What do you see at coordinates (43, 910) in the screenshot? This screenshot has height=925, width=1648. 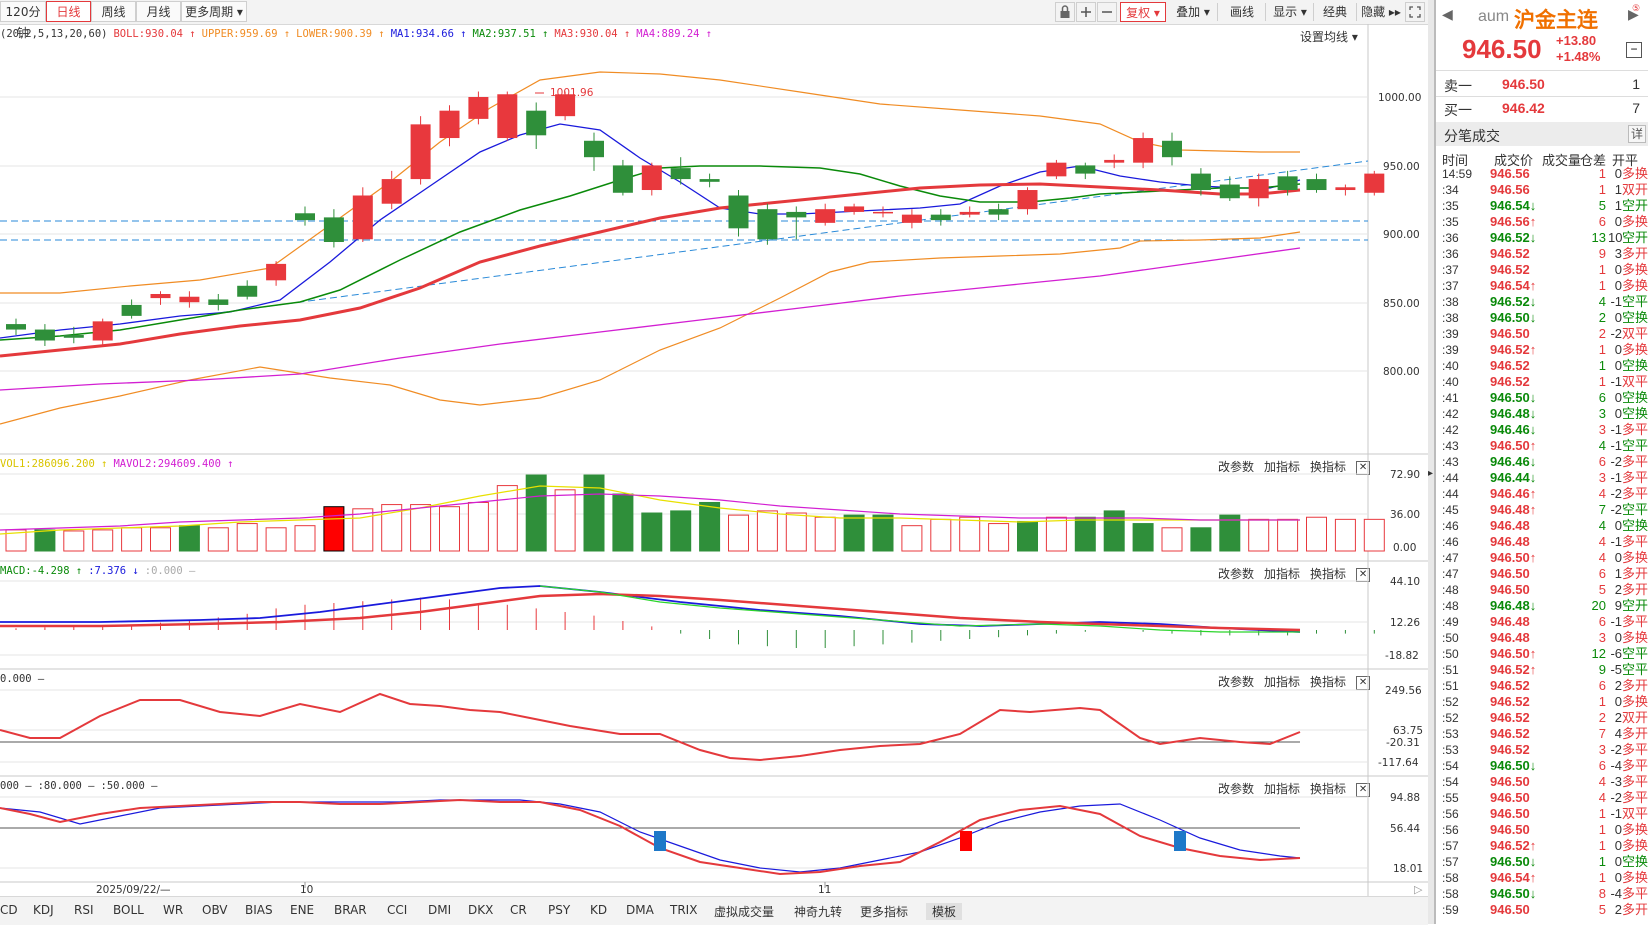 I see `tab-kdj: KDJ` at bounding box center [43, 910].